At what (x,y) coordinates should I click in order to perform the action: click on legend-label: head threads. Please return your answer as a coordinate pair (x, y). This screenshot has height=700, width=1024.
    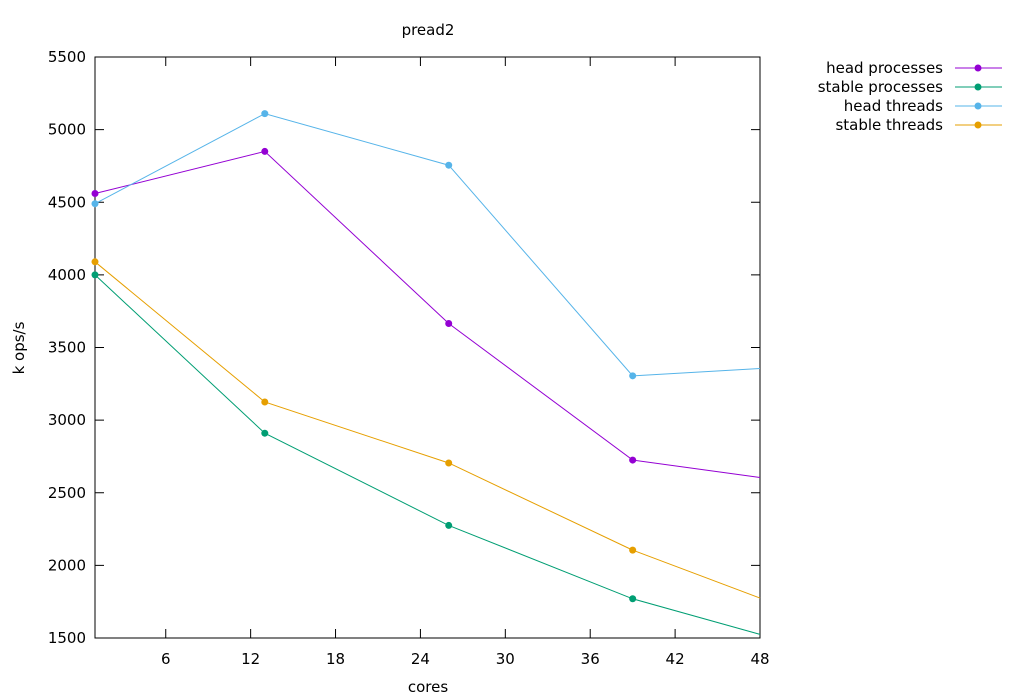
    Looking at the image, I should click on (893, 106).